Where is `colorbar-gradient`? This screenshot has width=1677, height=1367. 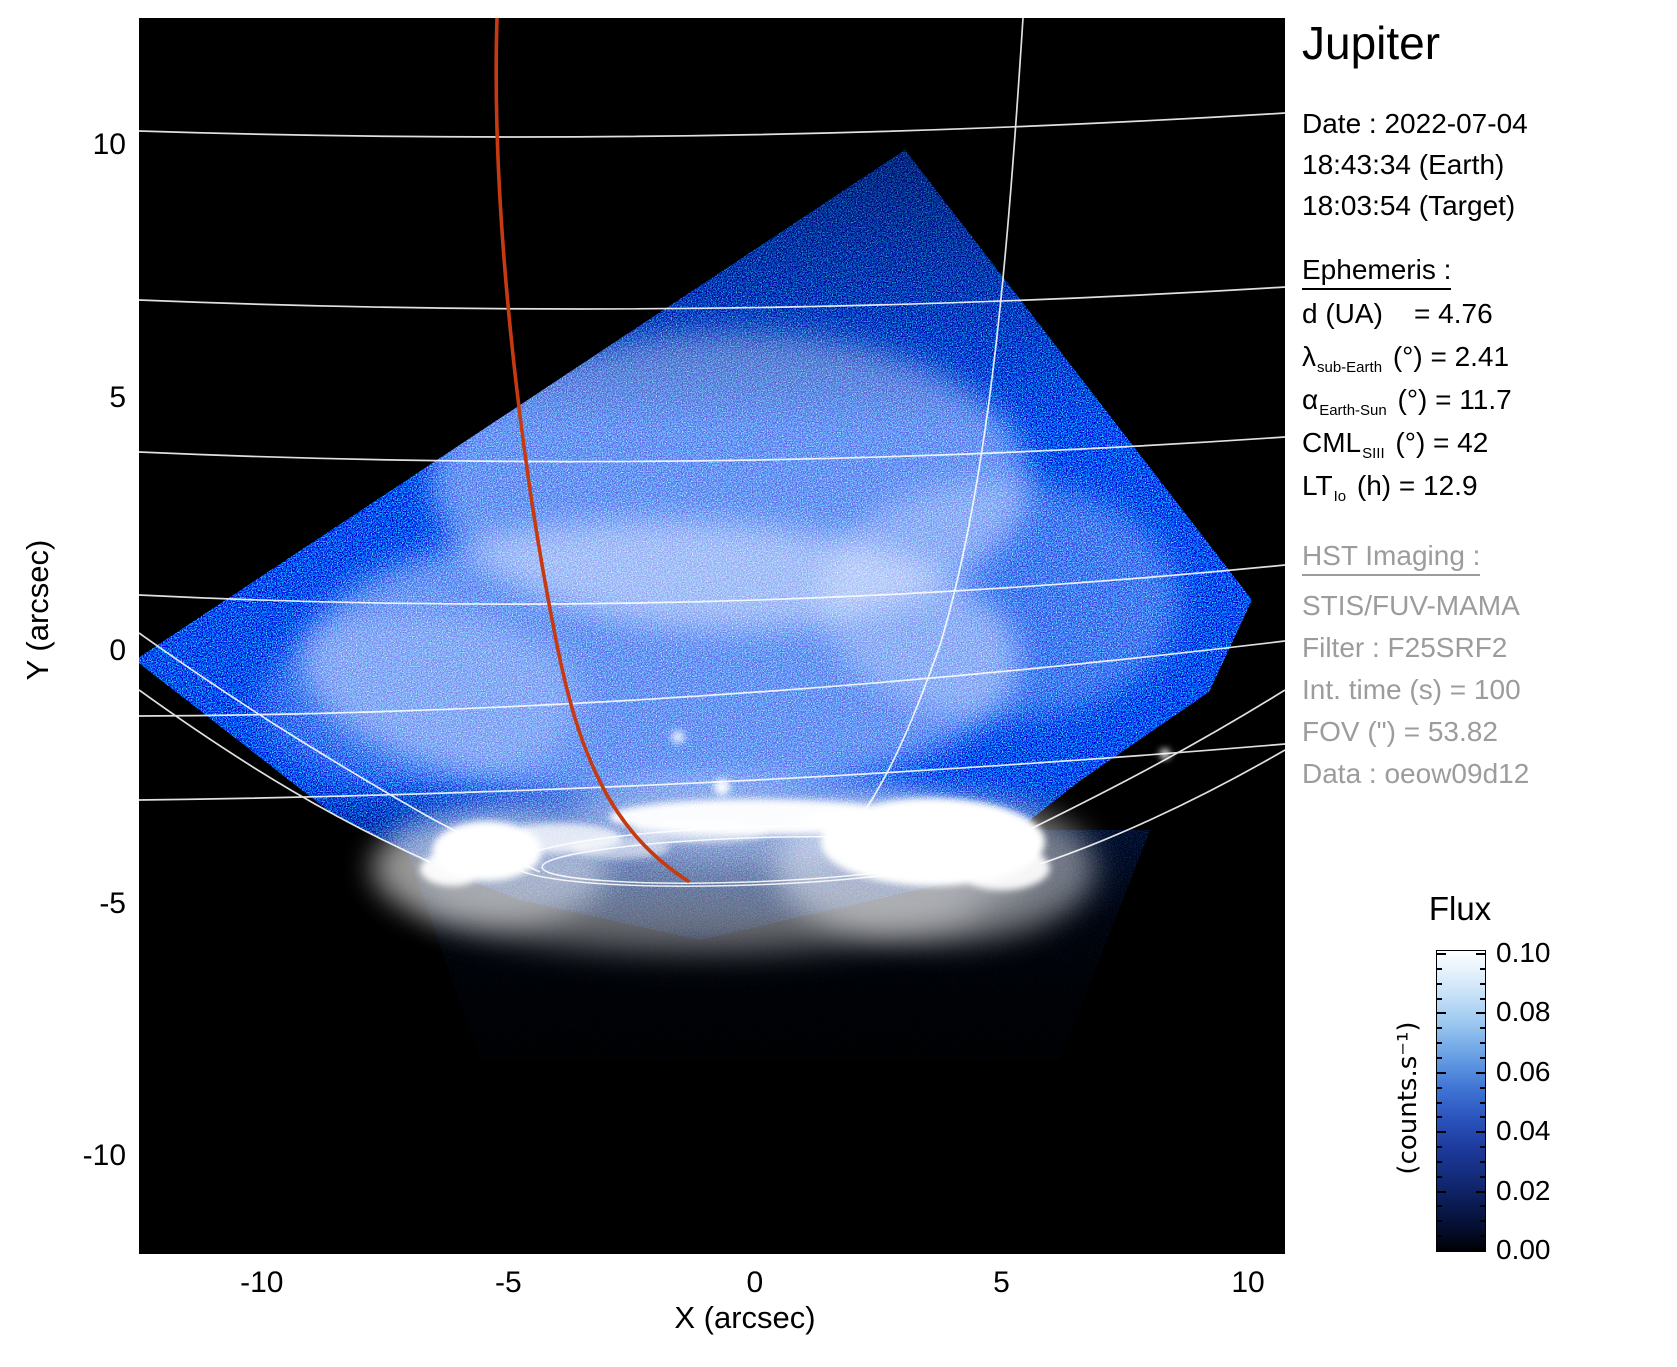
colorbar-gradient is located at coordinates (1461, 1101).